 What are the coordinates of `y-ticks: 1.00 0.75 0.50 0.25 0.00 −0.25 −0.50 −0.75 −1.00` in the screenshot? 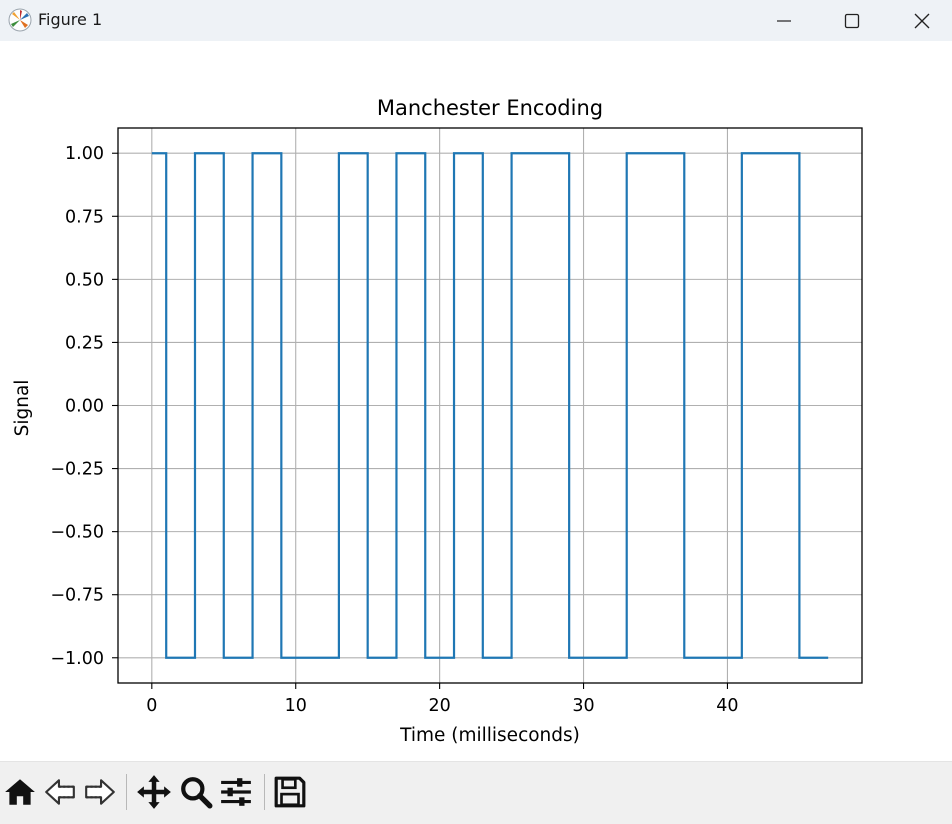 It's located at (84, 406).